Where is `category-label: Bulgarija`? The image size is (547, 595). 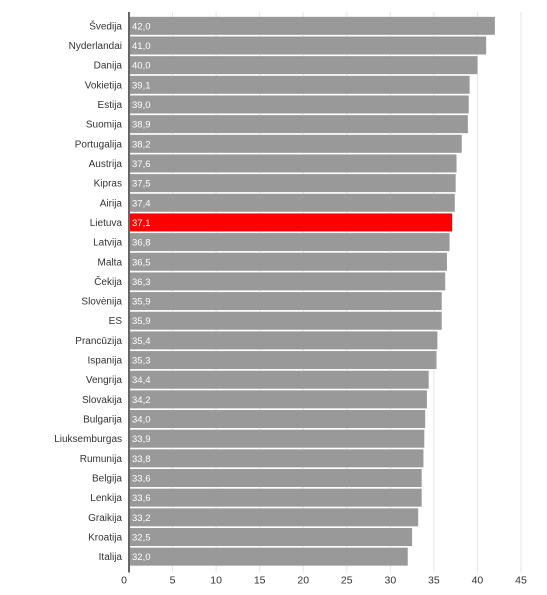 category-label: Bulgarija is located at coordinates (102, 420).